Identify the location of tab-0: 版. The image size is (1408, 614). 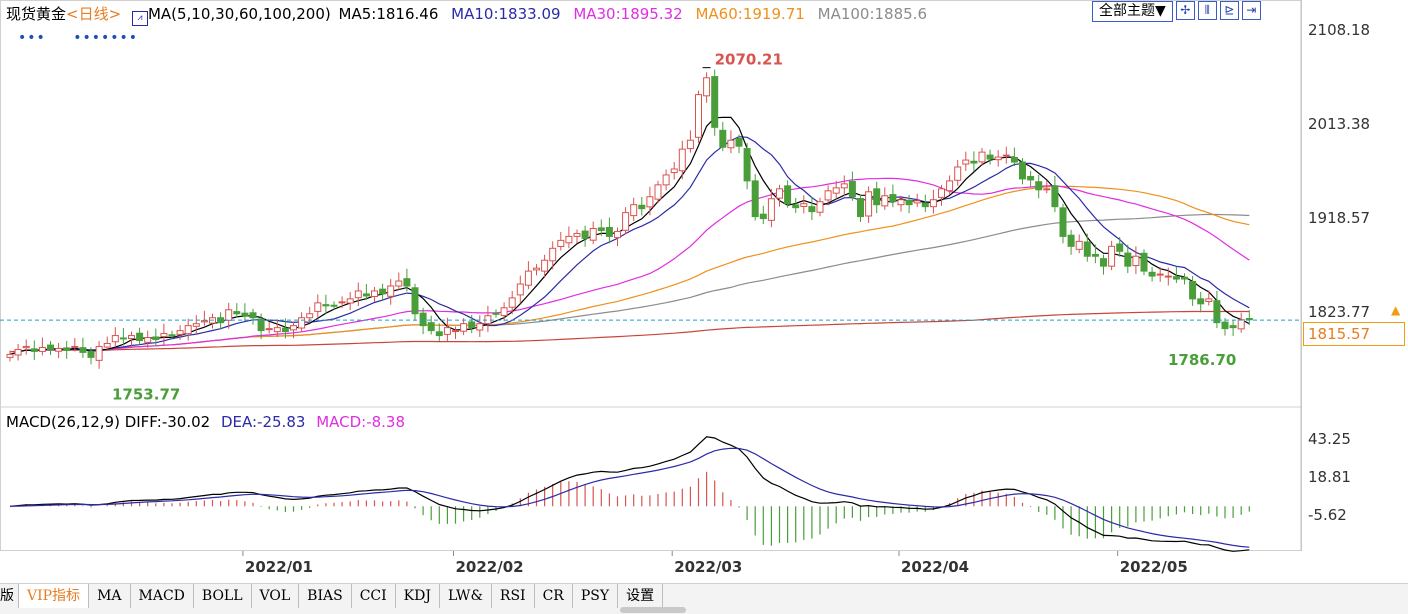
(9, 596).